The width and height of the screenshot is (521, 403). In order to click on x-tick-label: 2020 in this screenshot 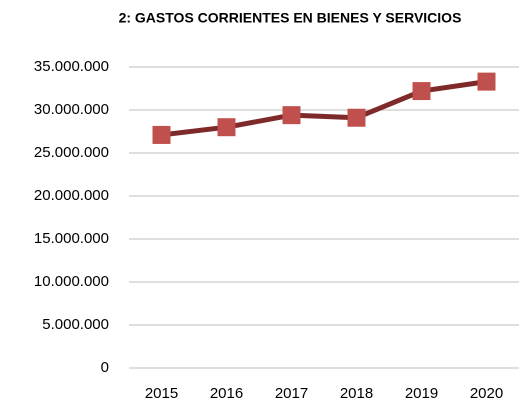, I will do `click(486, 393)`.